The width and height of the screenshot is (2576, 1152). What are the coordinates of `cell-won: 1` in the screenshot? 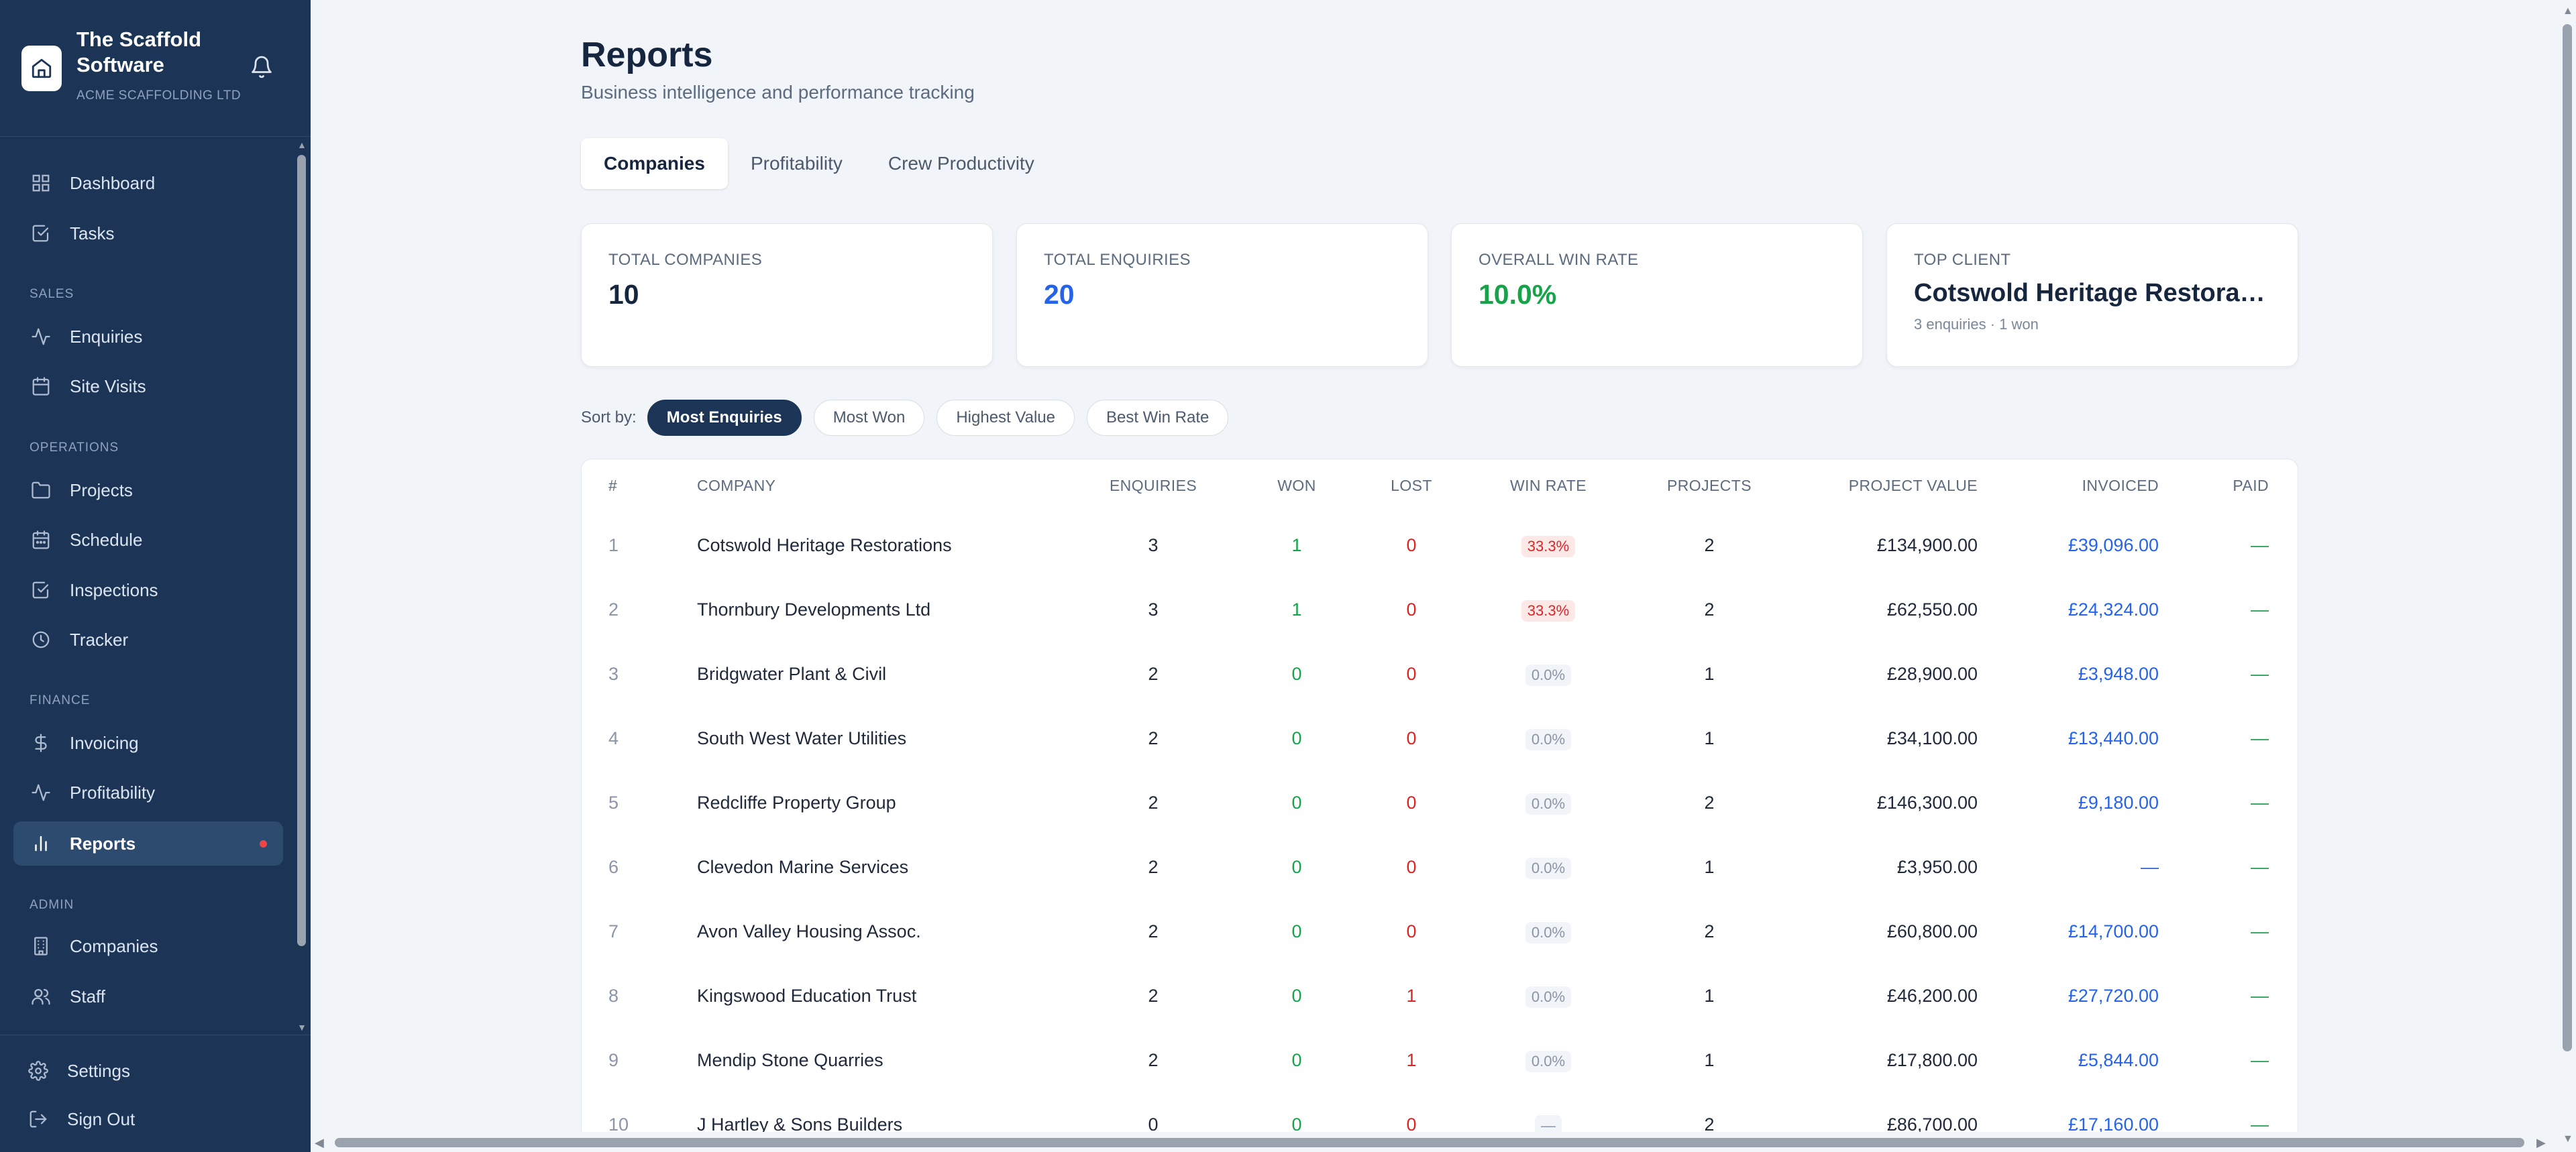 It's located at (1296, 609).